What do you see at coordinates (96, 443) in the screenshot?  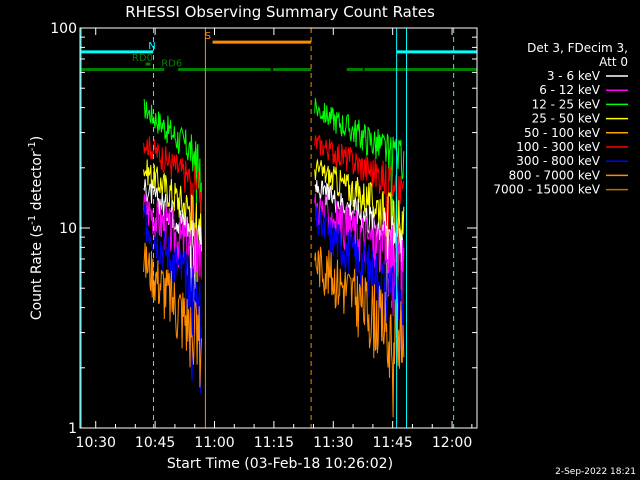 I see `x-tick-label-10:30: 10:30` at bounding box center [96, 443].